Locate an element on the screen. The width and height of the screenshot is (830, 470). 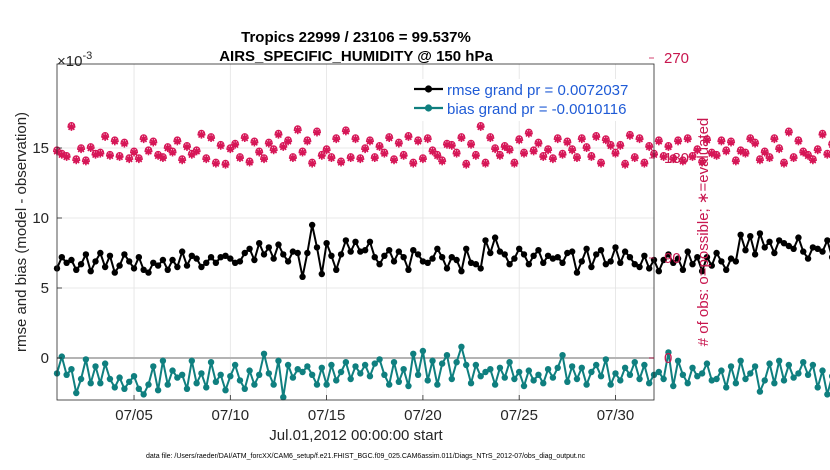
y-tick-label: 10 is located at coordinates (40, 218).